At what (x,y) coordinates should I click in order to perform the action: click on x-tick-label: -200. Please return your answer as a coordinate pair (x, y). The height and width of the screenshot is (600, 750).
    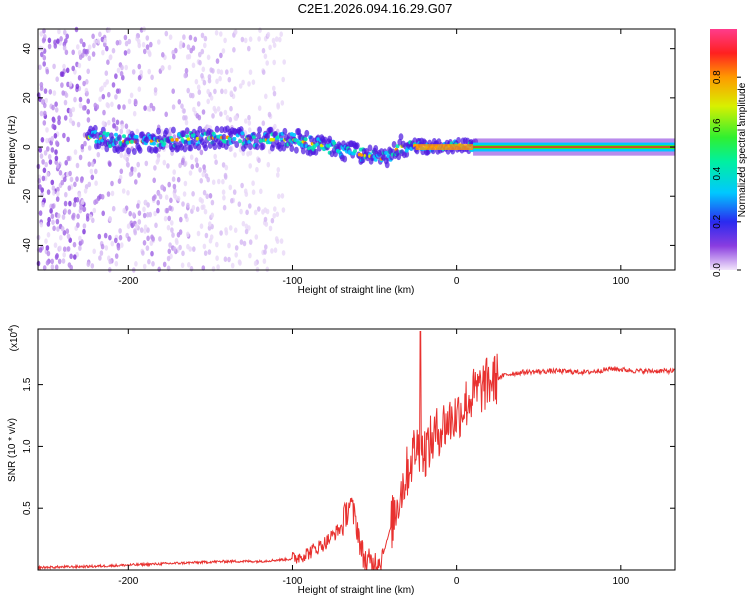
    Looking at the image, I should click on (128, 281).